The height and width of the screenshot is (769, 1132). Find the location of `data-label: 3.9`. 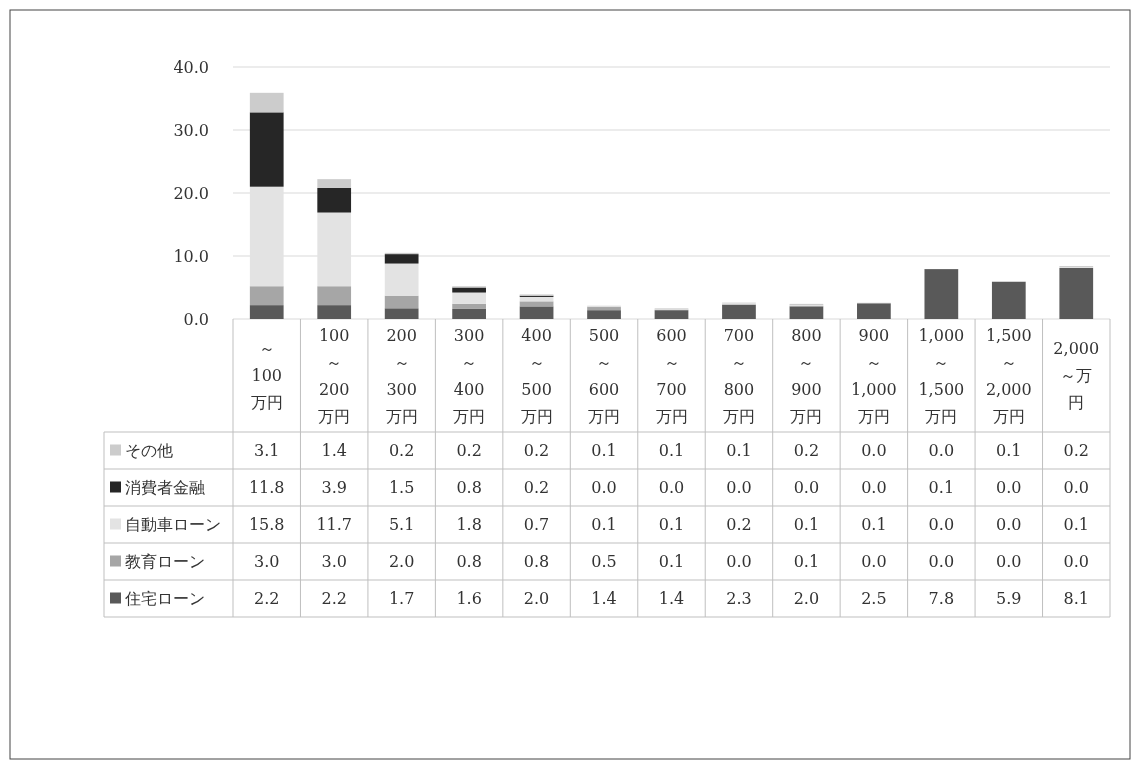

data-label: 3.9 is located at coordinates (334, 488).